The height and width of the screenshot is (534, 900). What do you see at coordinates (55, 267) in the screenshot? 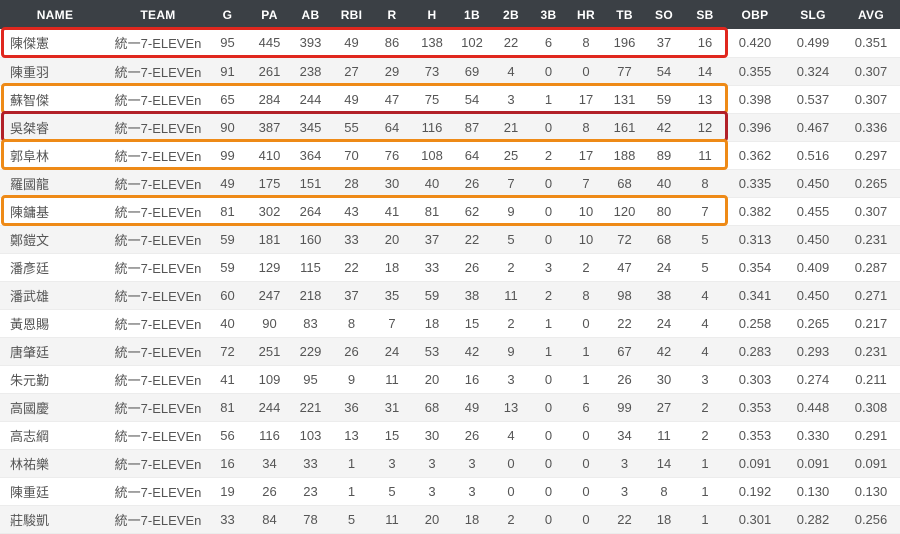
I see `player-name: 潘彥廷` at bounding box center [55, 267].